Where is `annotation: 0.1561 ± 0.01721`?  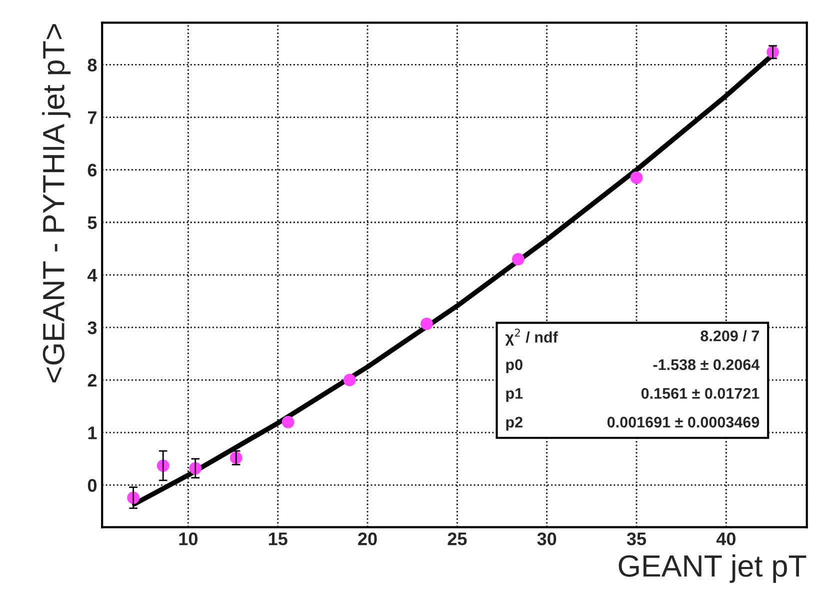 annotation: 0.1561 ± 0.01721 is located at coordinates (700, 393).